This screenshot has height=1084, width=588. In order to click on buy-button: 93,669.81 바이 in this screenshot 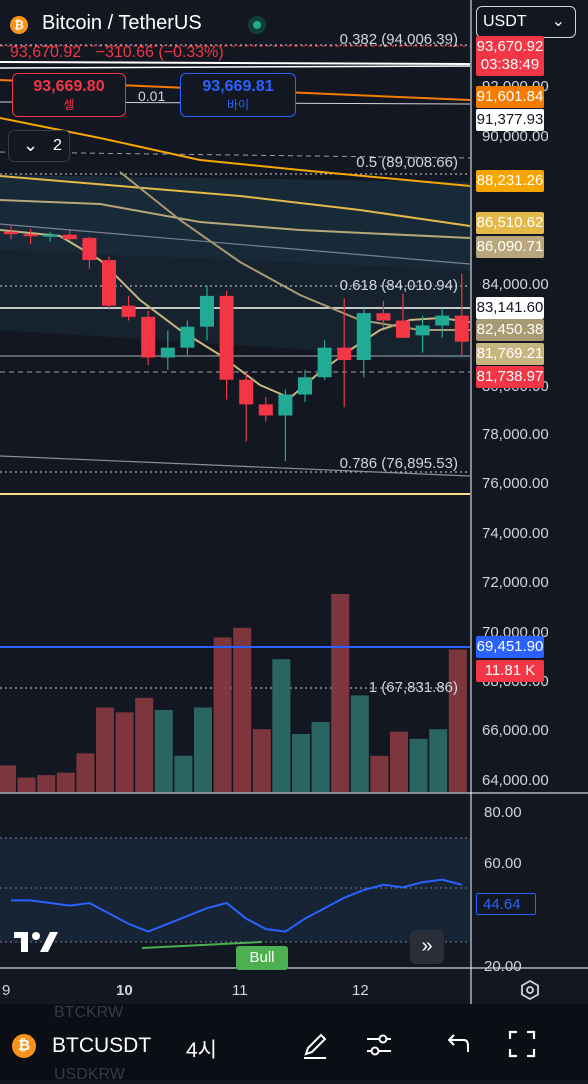, I will do `click(238, 95)`.